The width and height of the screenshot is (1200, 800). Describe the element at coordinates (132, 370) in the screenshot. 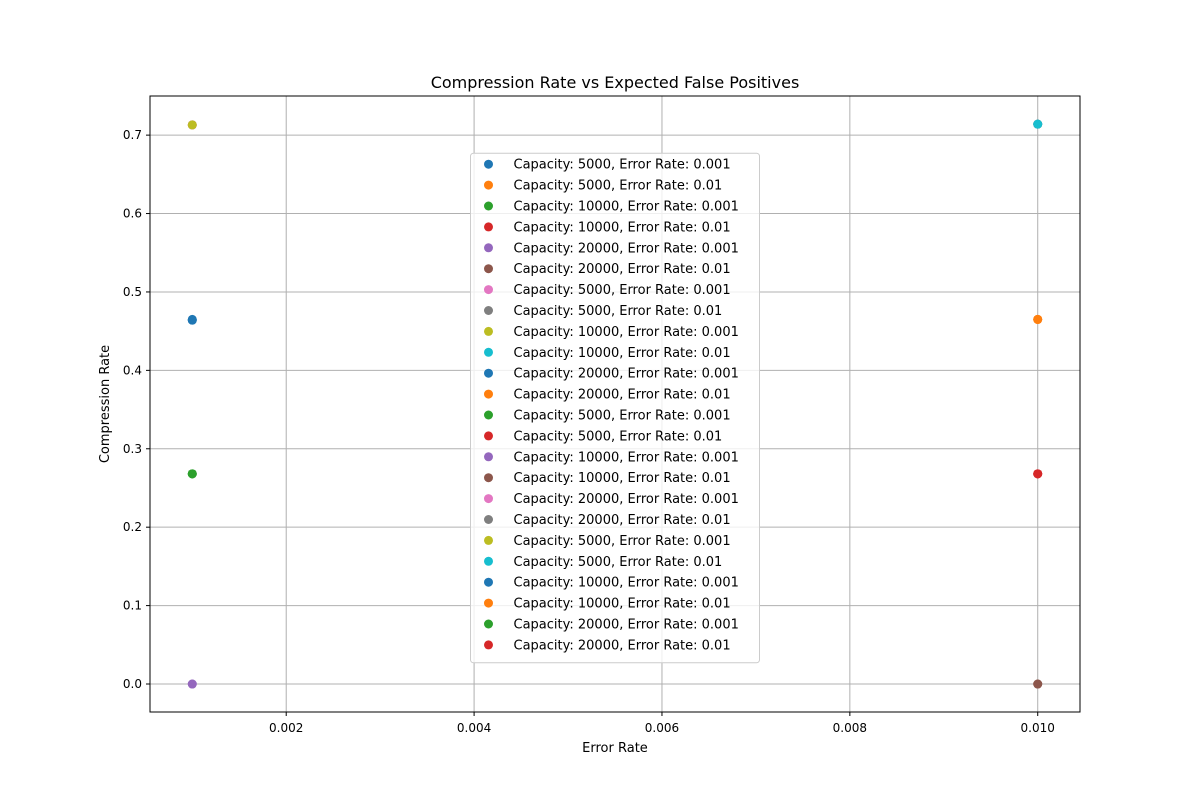

I see `y-tick-label: 0.4` at that location.